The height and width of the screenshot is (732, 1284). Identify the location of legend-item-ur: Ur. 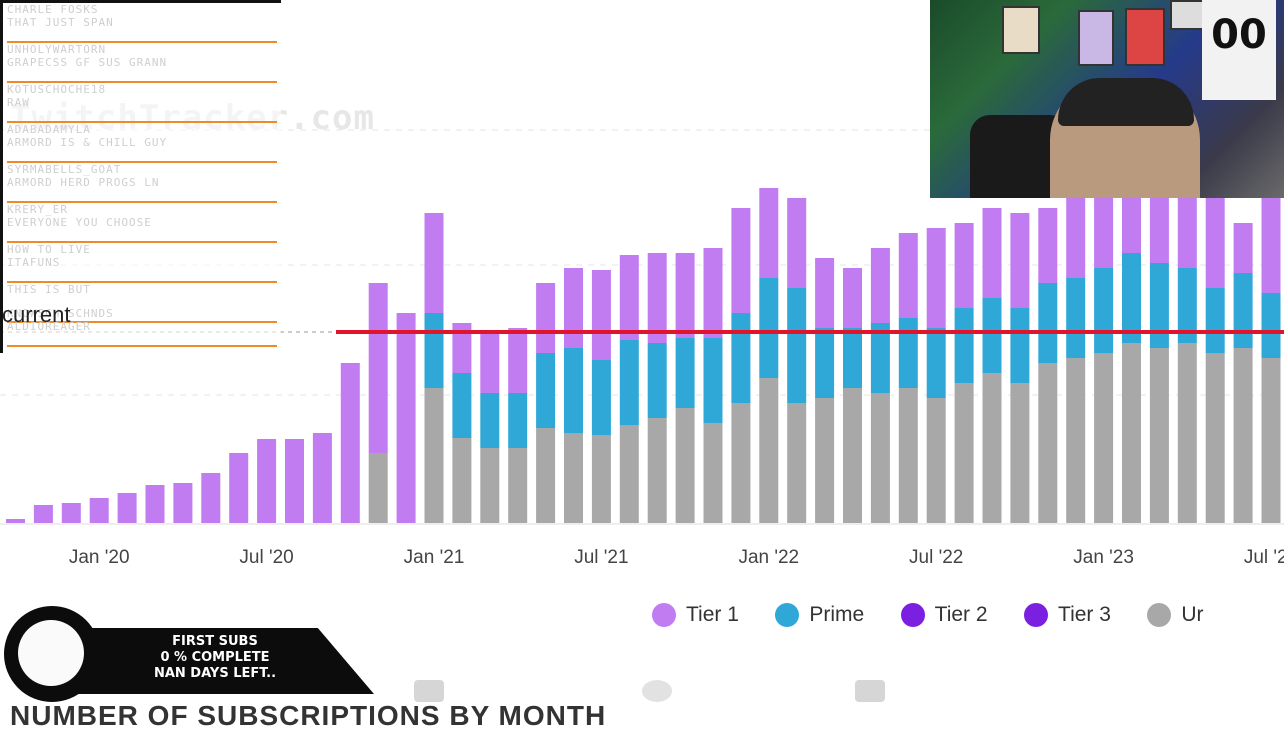
(1175, 615).